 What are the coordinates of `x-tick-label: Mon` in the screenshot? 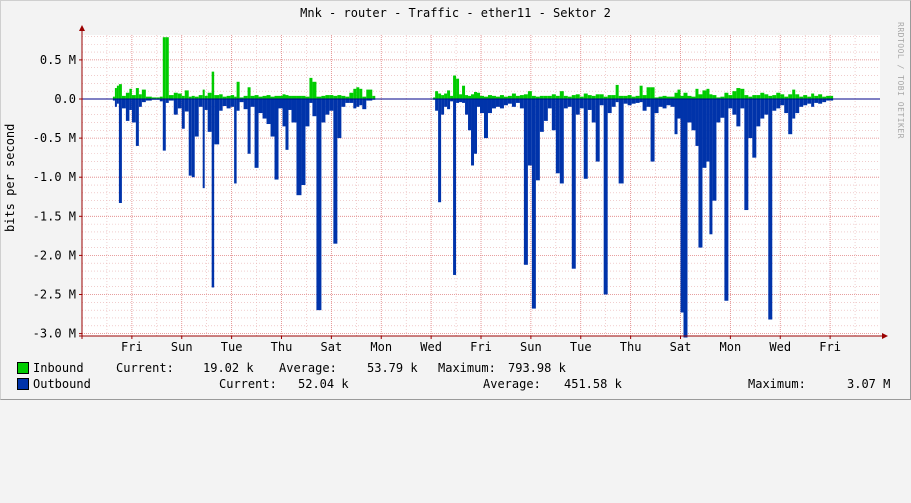 It's located at (731, 347).